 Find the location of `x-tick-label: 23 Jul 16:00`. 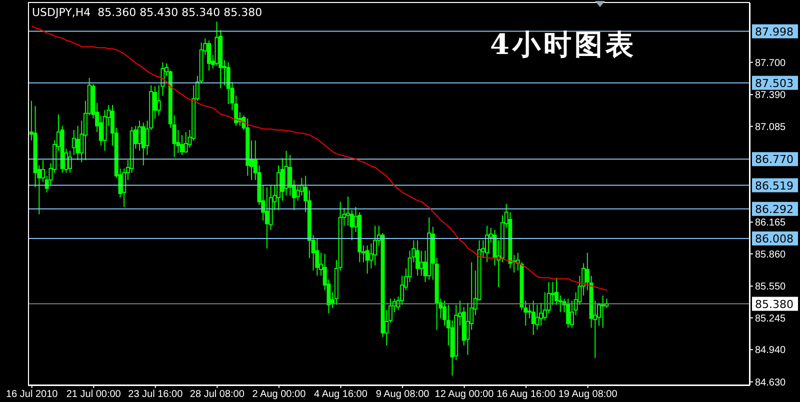

x-tick-label: 23 Jul 16:00 is located at coordinates (156, 394).